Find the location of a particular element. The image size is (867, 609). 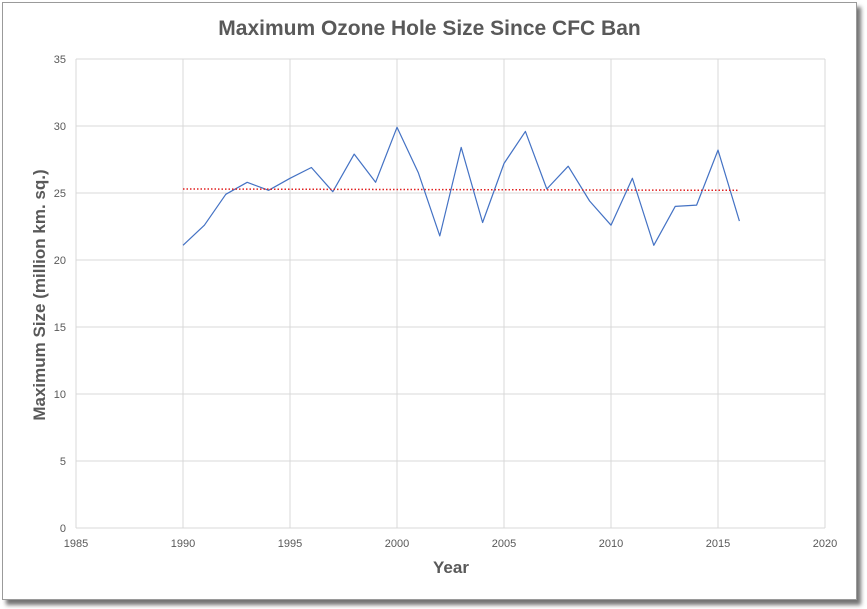

x-tick-label: 1985 is located at coordinates (76, 544).